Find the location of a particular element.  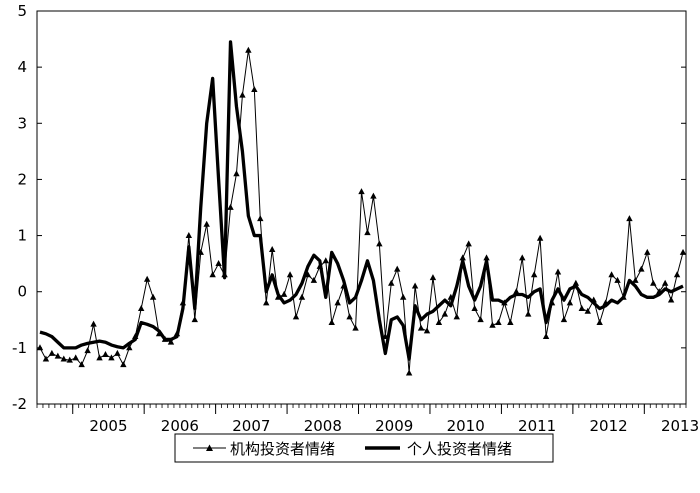

x-tick-label: 2005 is located at coordinates (108, 426).